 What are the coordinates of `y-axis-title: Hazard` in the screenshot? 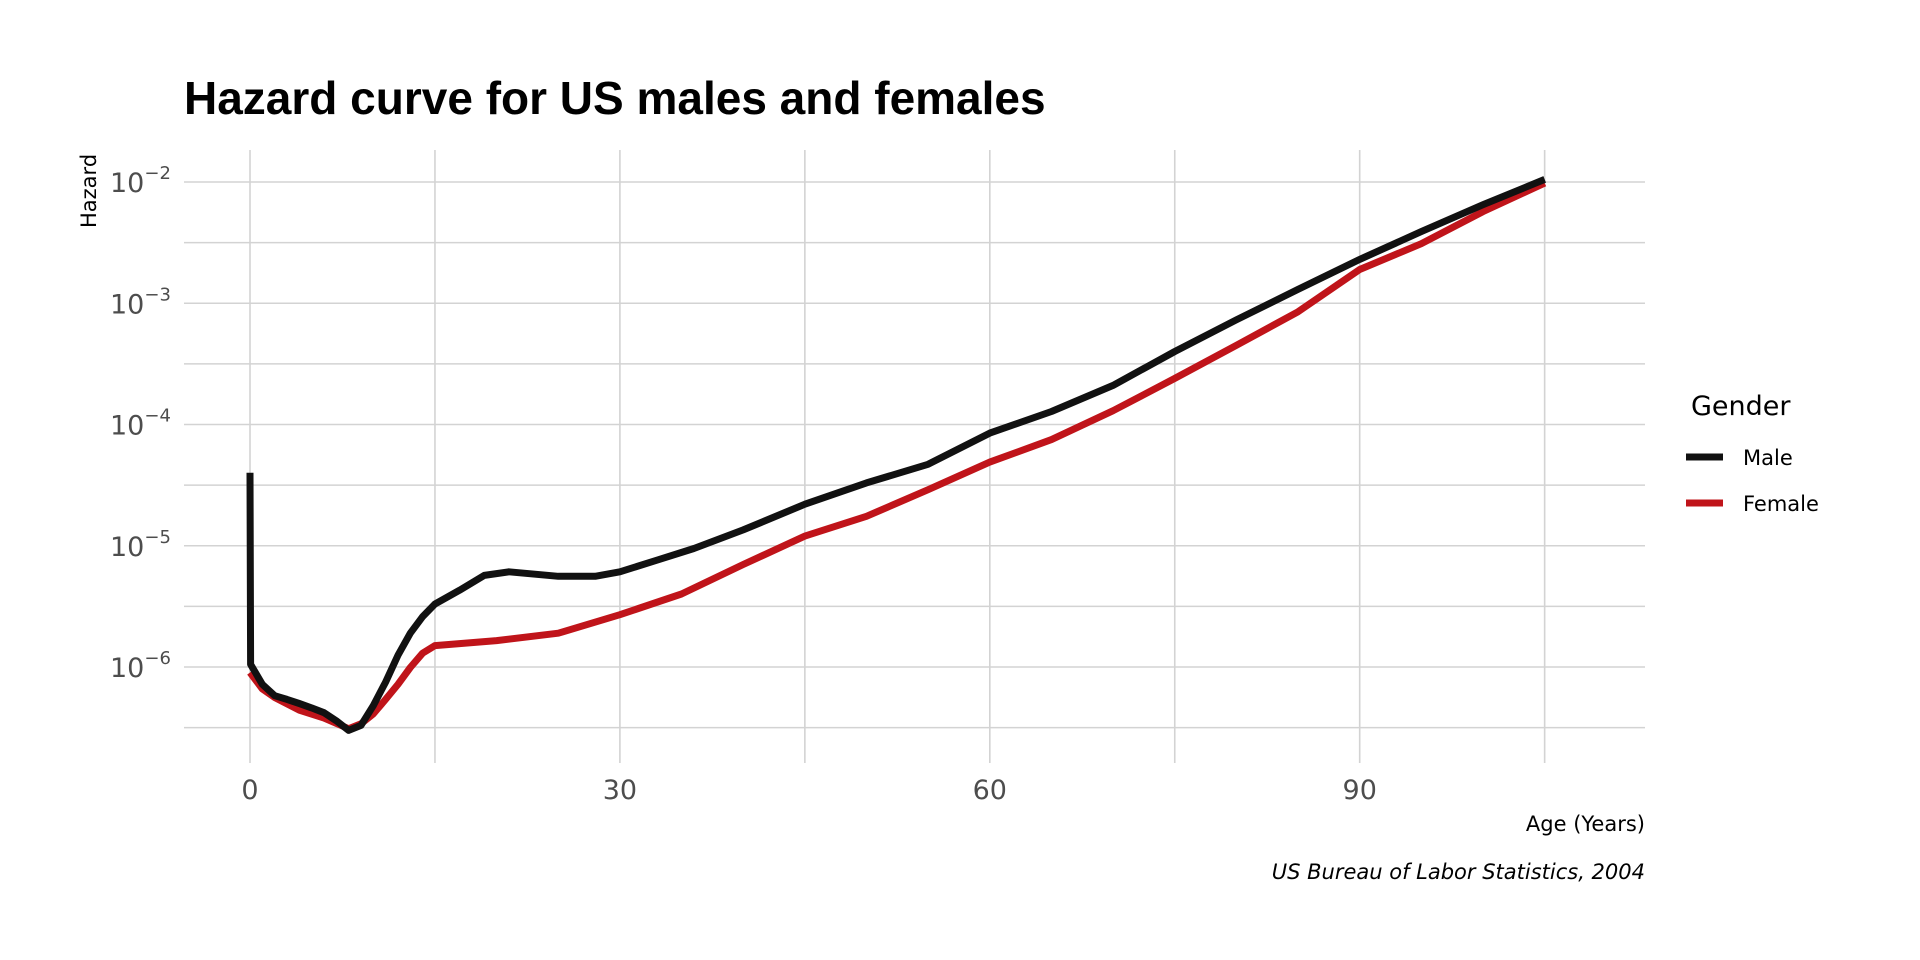 It's located at (89, 191).